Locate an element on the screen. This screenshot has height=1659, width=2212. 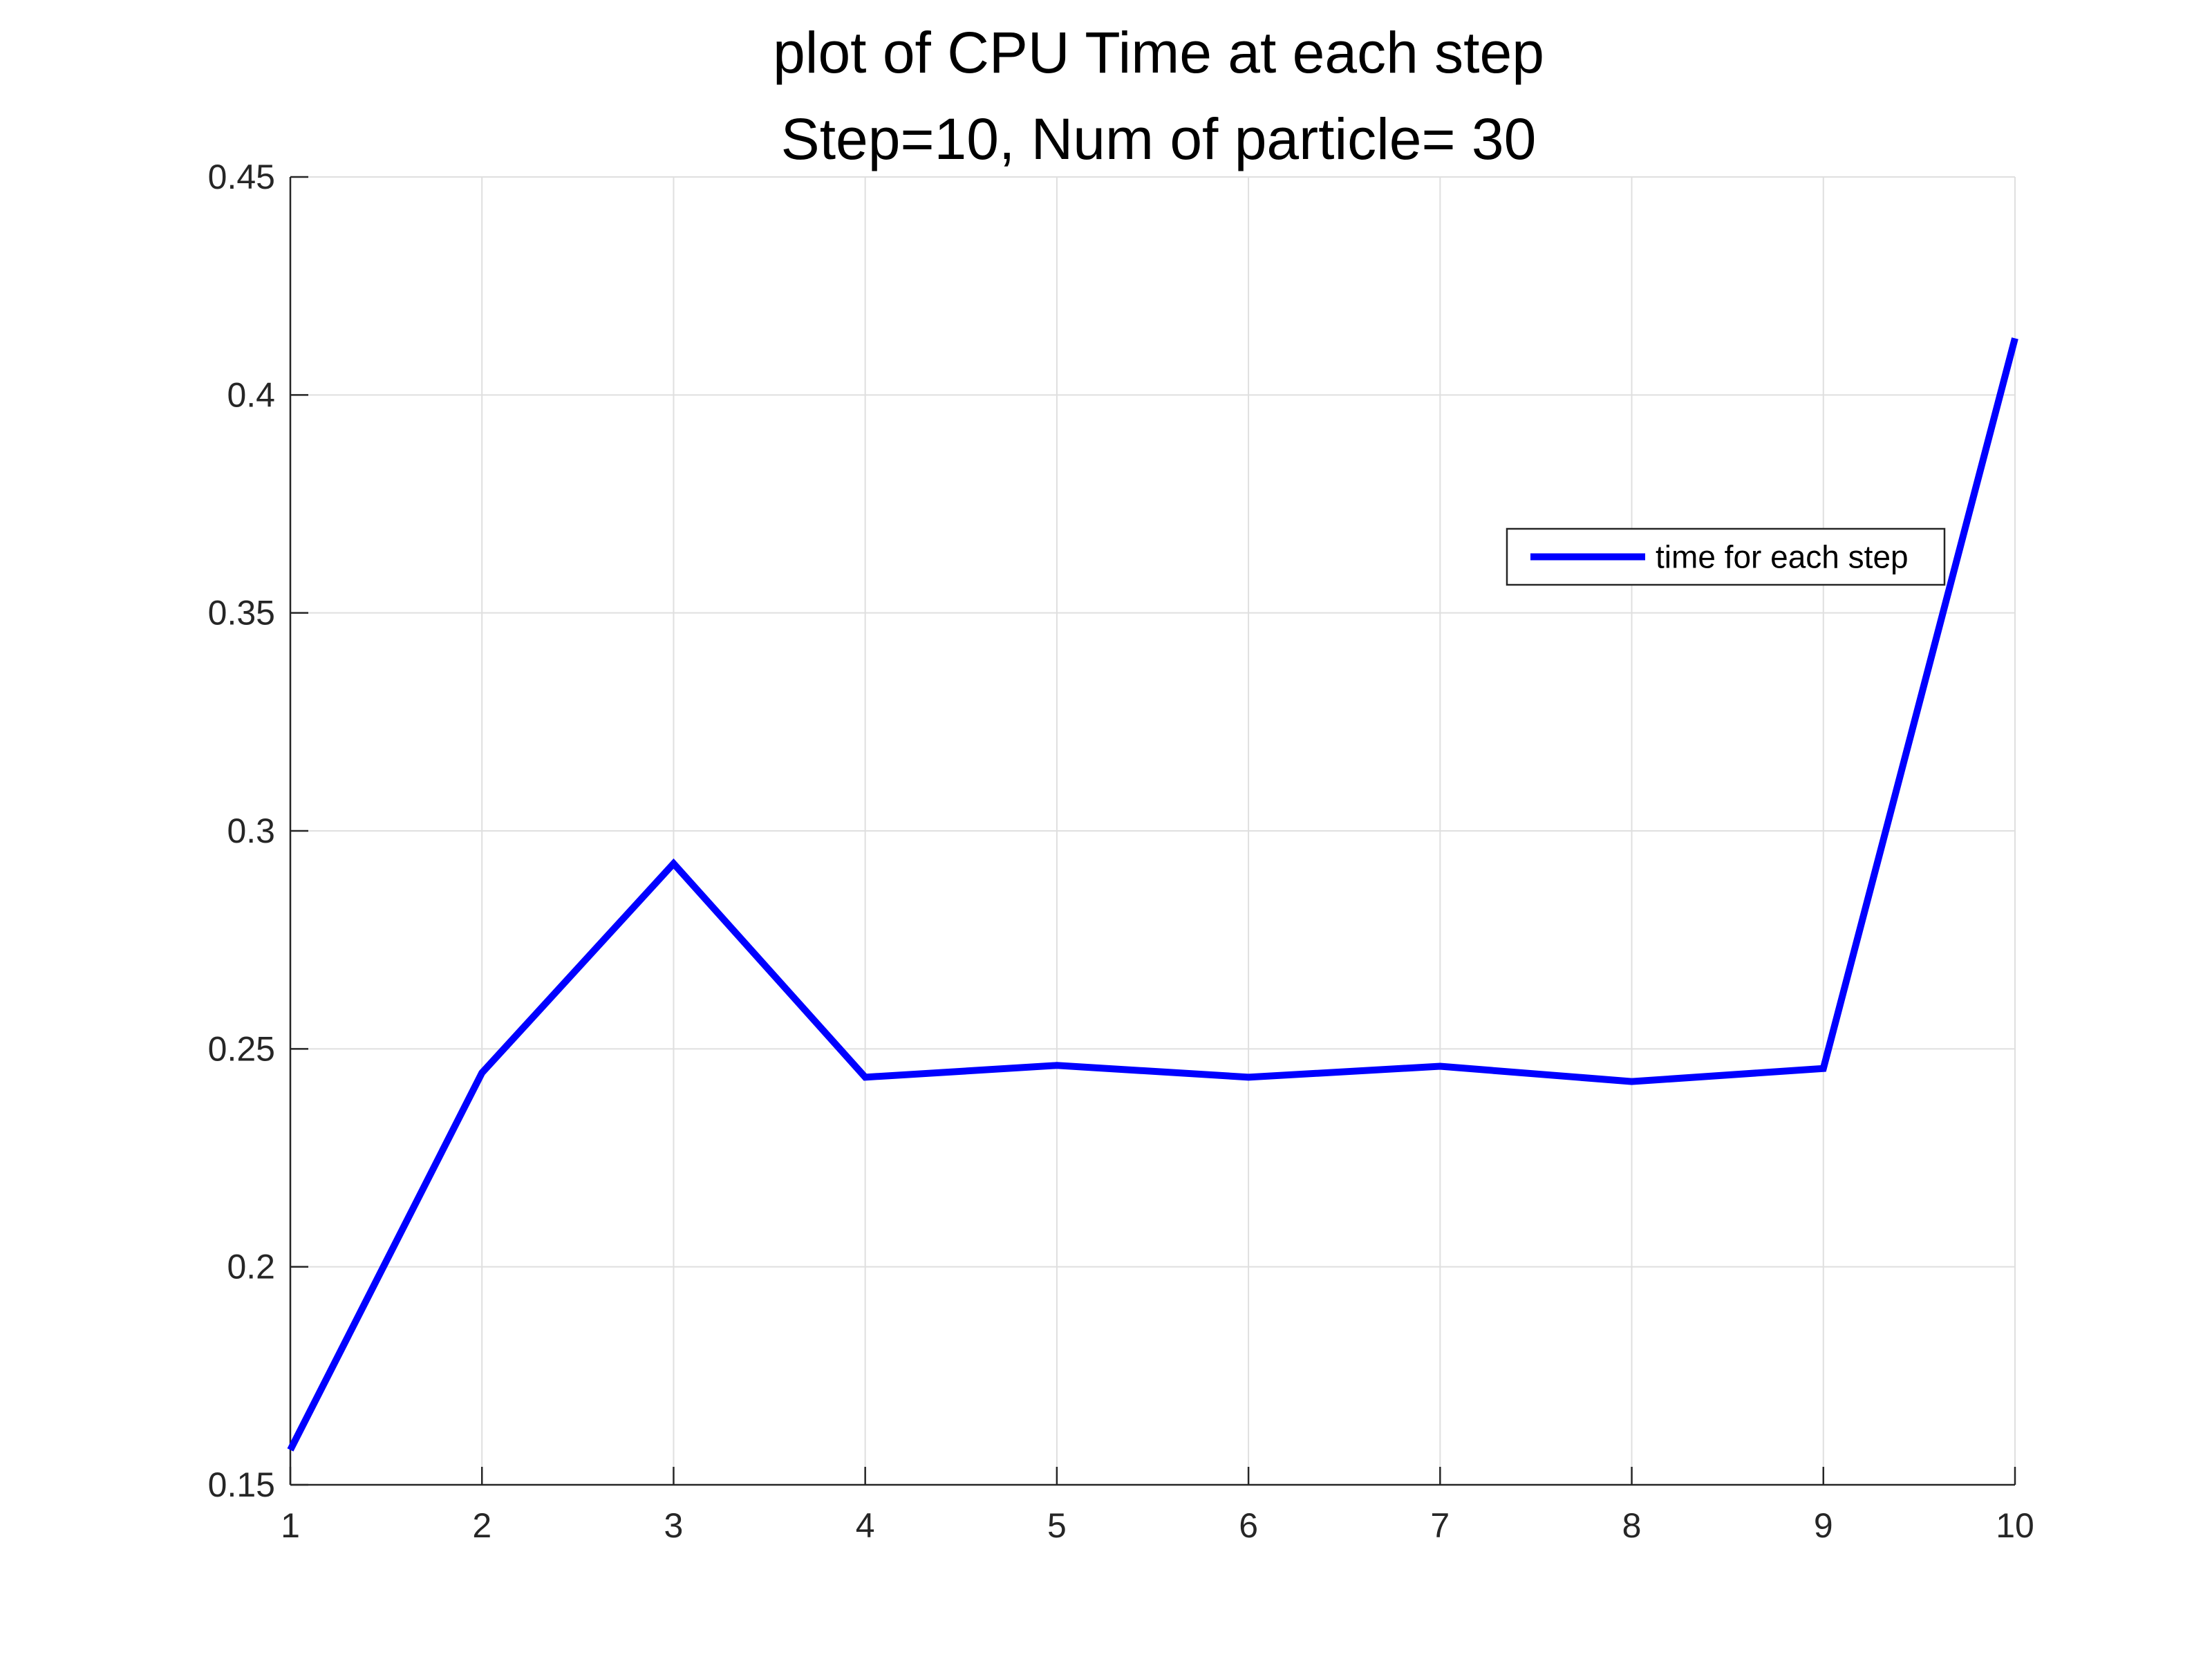
x-tick-label: 10 is located at coordinates (2015, 1525).